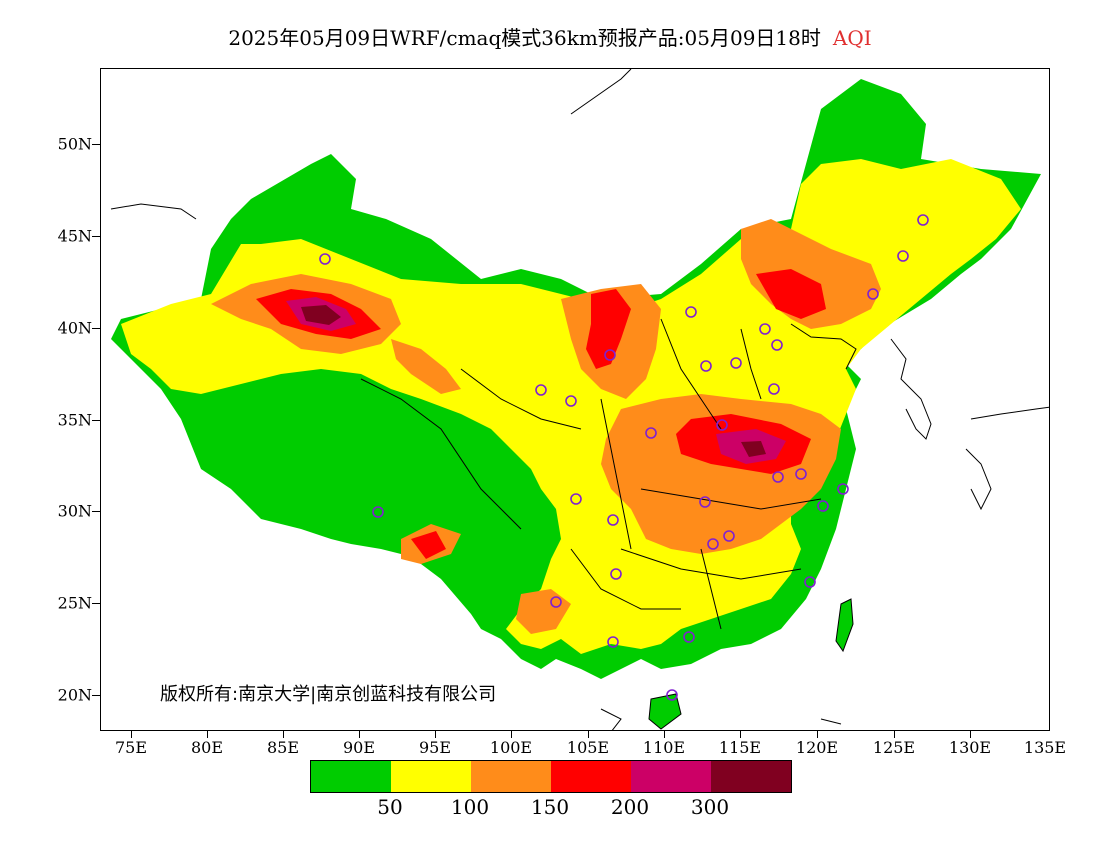 The height and width of the screenshot is (850, 1100). What do you see at coordinates (911, 389) in the screenshot?
I see `coastline-korea` at bounding box center [911, 389].